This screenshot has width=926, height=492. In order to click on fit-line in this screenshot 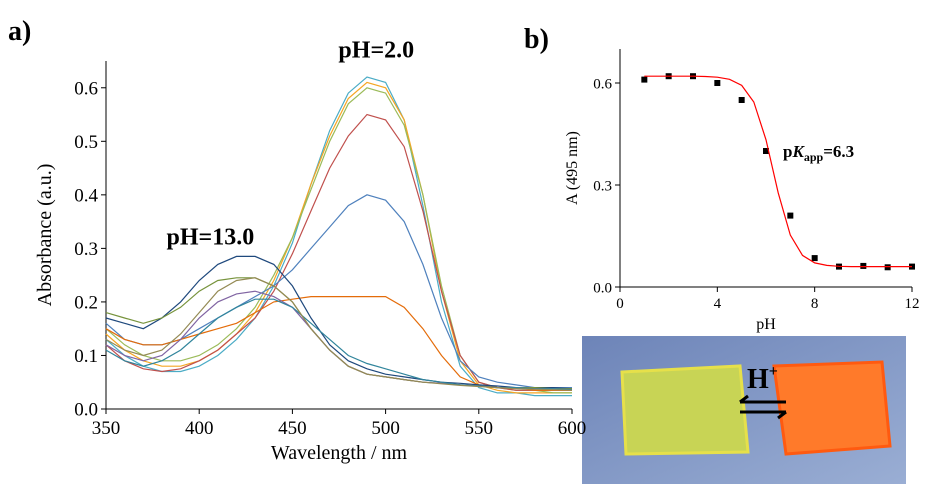, I will do `click(778, 171)`.